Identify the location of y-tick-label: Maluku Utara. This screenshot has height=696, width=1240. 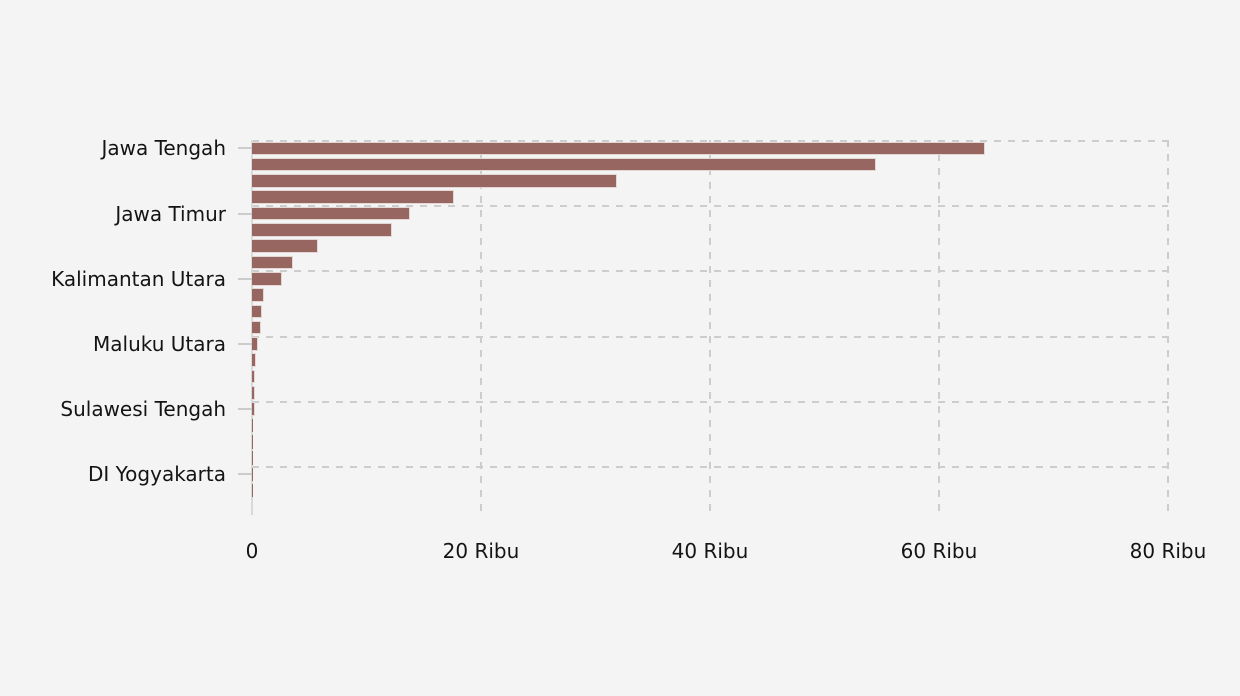
(159, 343).